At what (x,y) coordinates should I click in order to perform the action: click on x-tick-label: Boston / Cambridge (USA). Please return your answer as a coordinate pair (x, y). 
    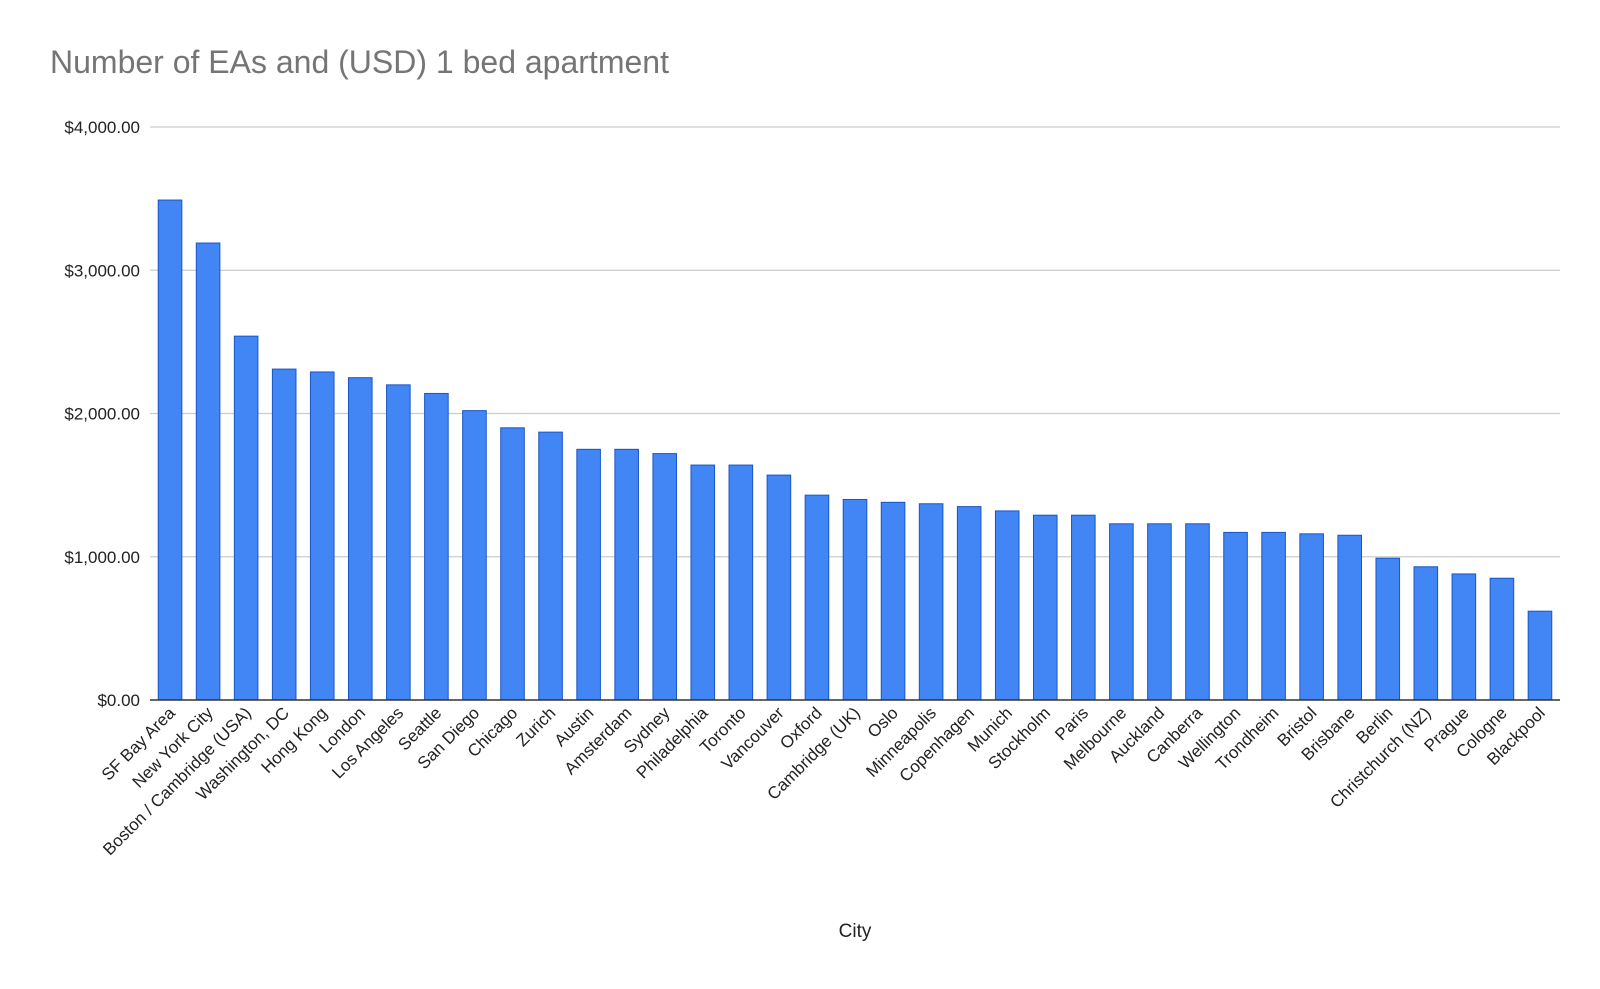
    Looking at the image, I should click on (177, 781).